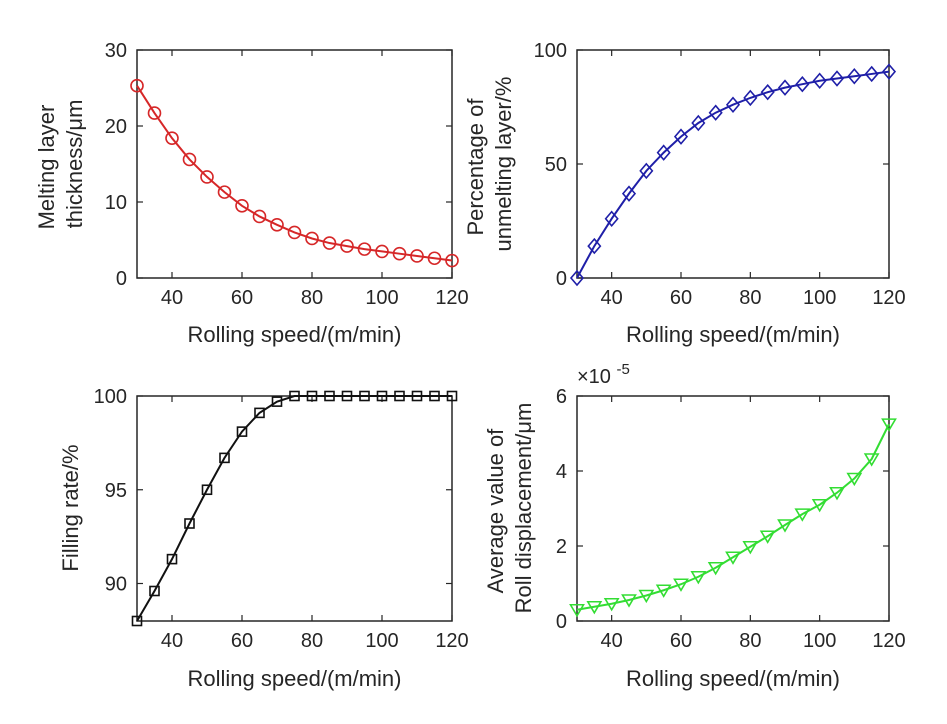  What do you see at coordinates (116, 203) in the screenshot?
I see `y-tick-label: 10` at bounding box center [116, 203].